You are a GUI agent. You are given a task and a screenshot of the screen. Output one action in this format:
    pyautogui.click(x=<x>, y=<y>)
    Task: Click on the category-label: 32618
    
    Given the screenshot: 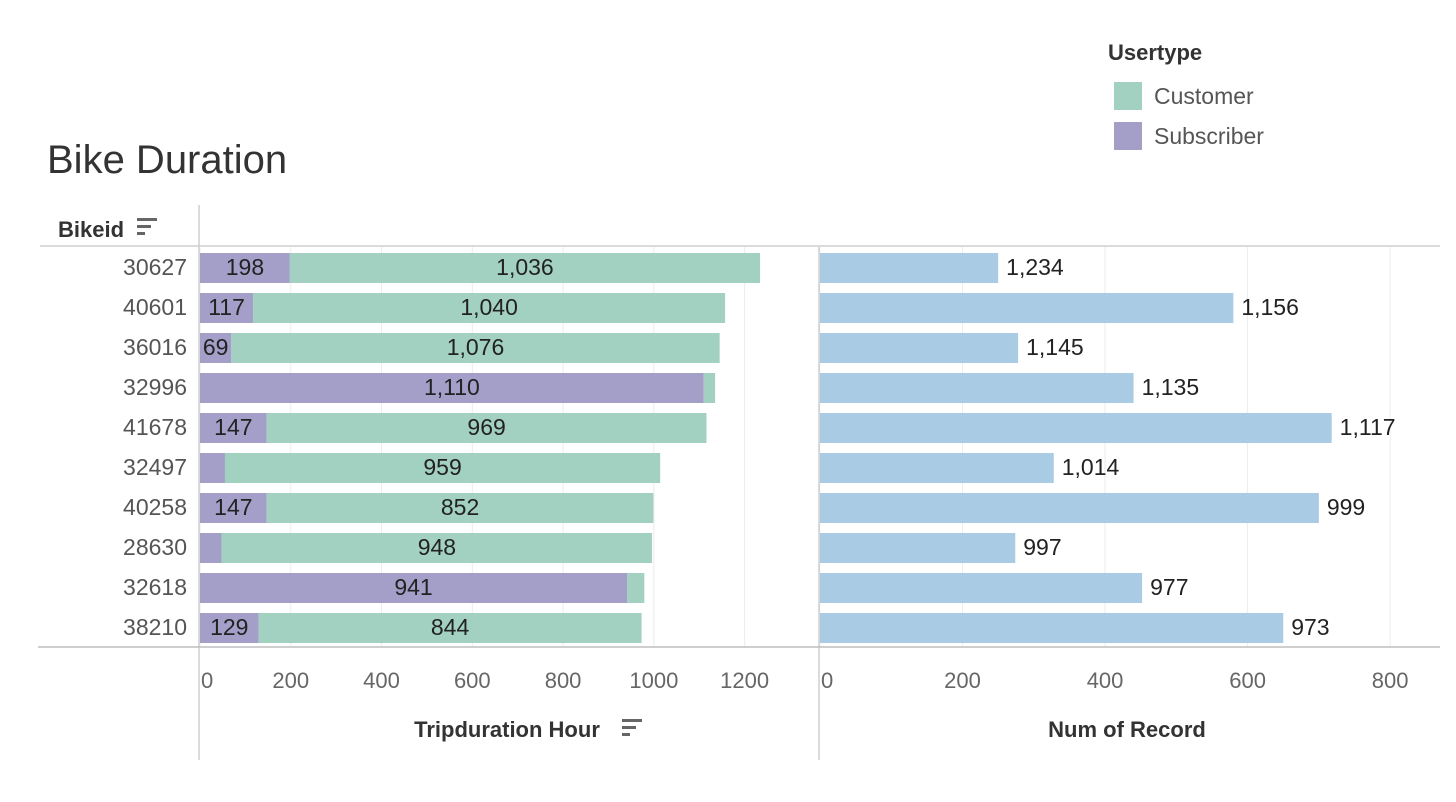 What is the action you would take?
    pyautogui.click(x=155, y=587)
    